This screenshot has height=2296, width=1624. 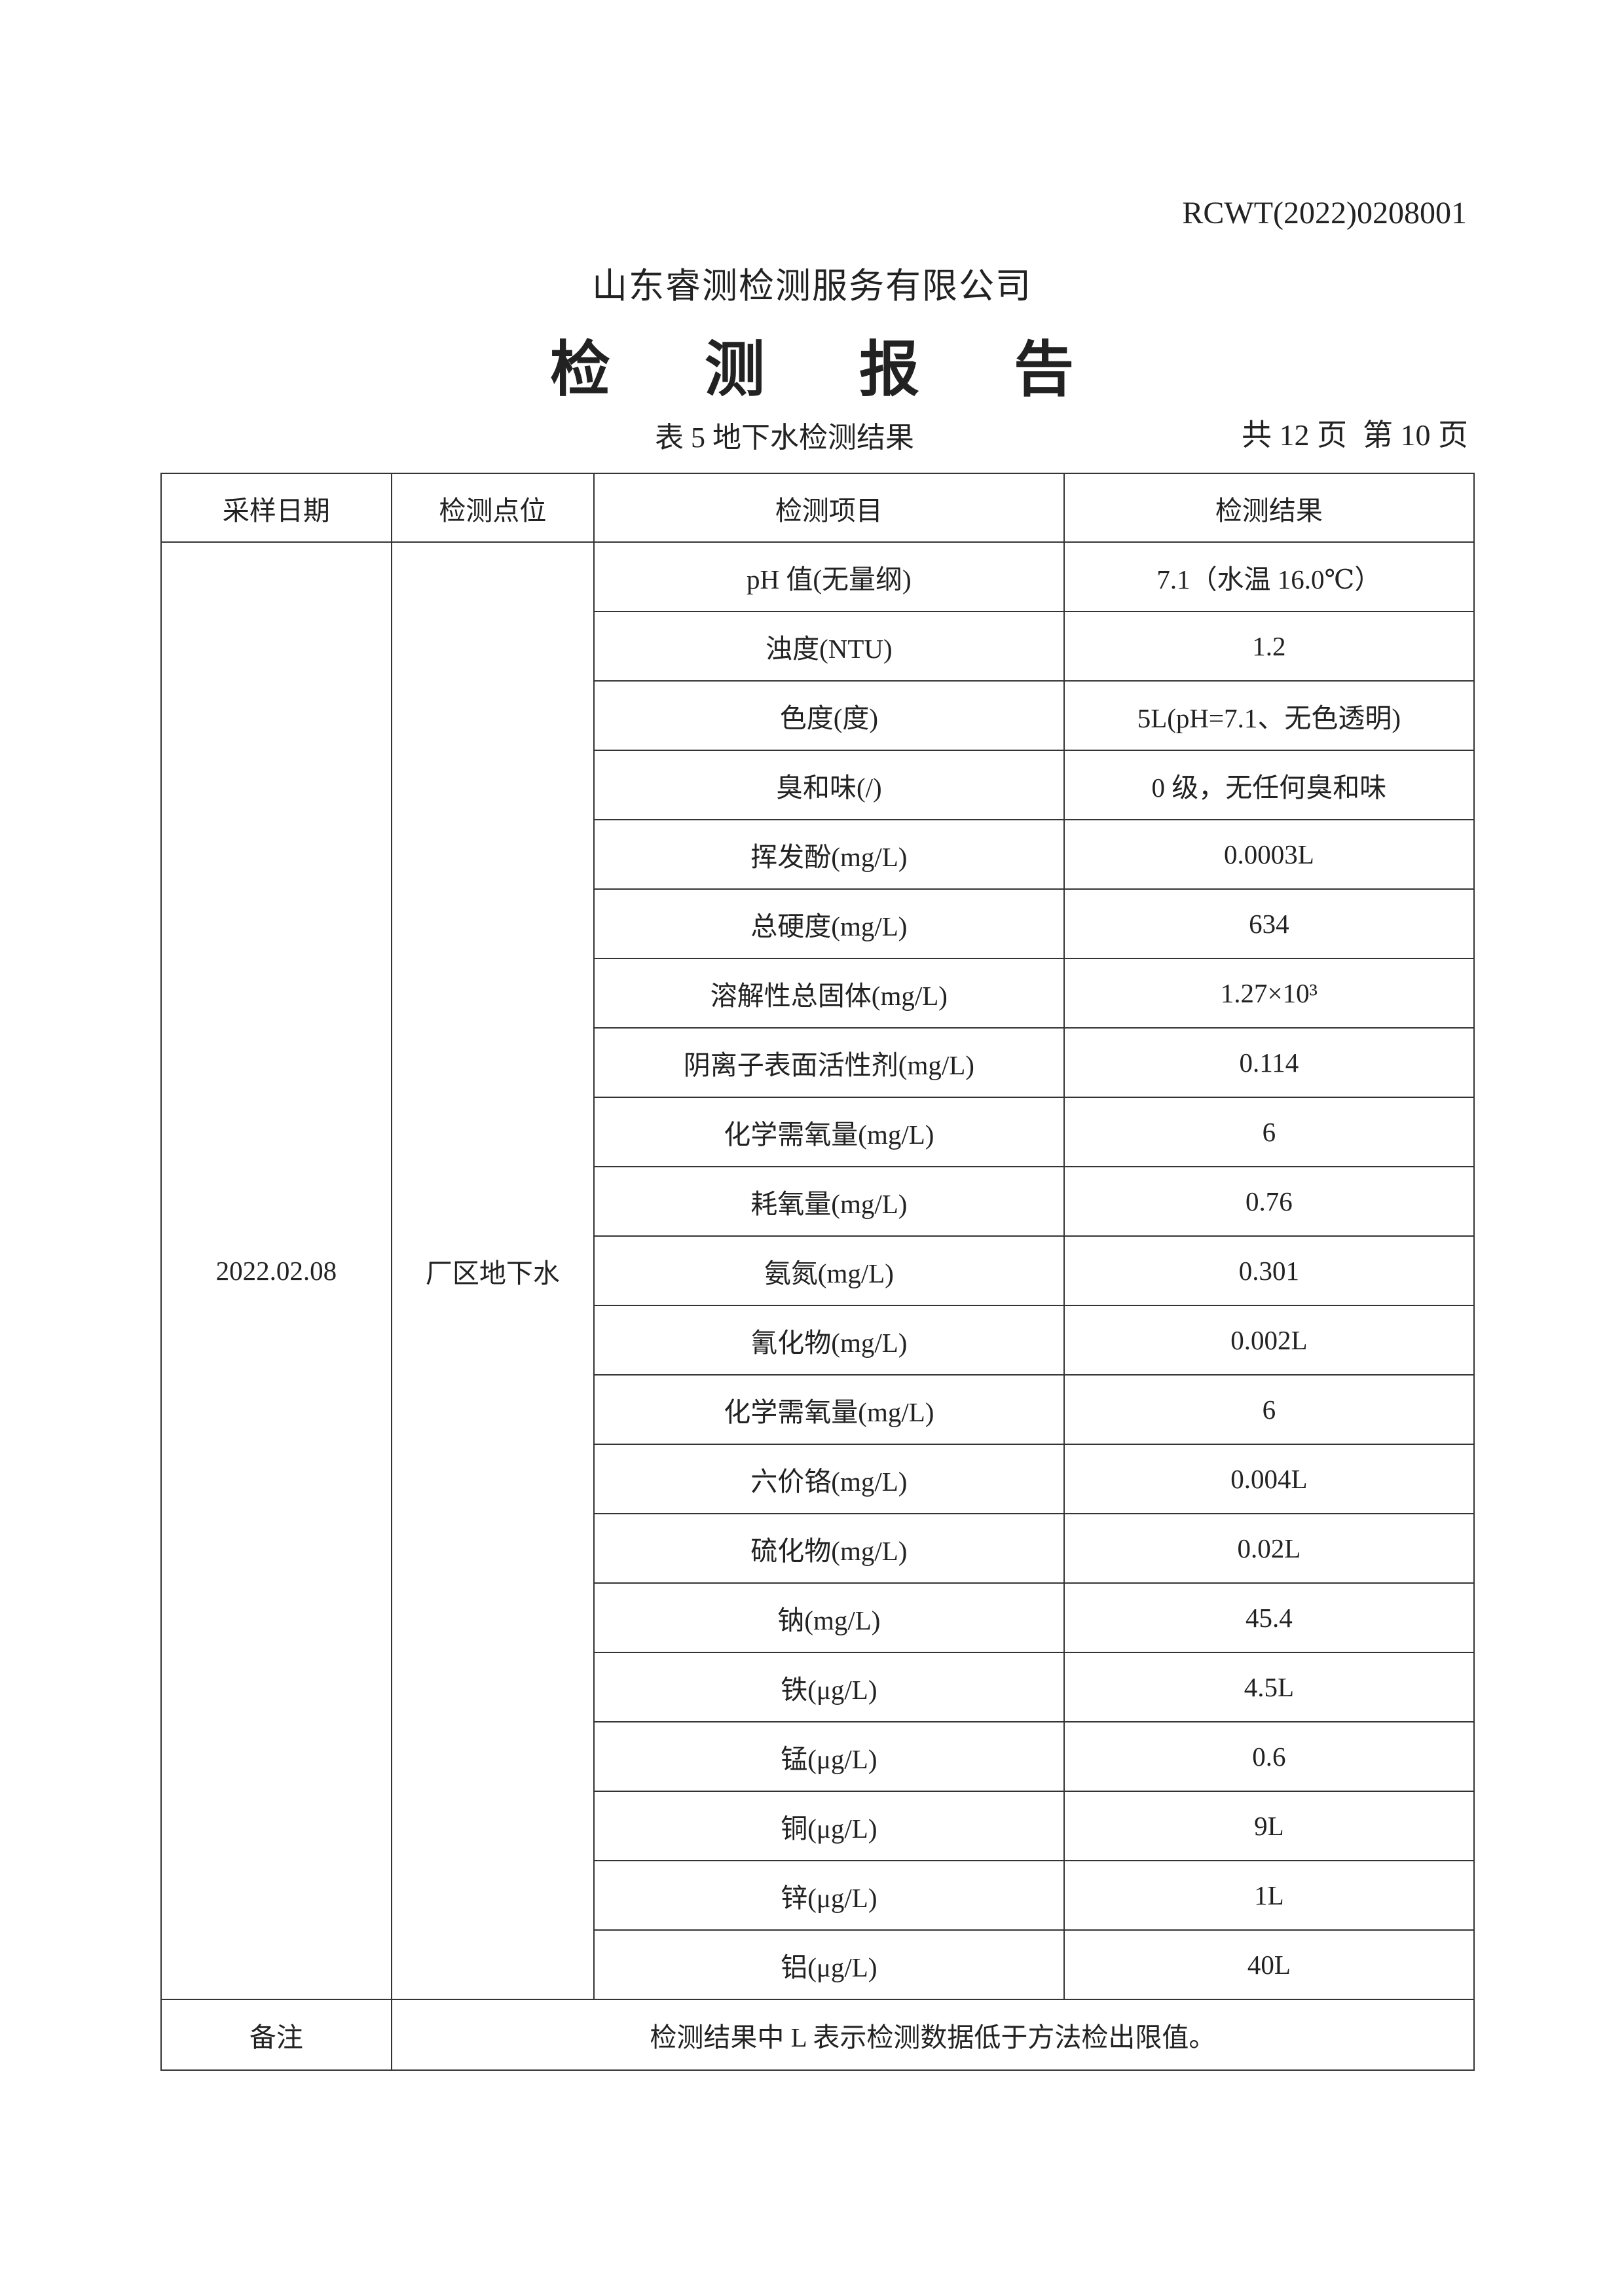 I want to click on page-current: 第 10 页, so click(x=1415, y=435).